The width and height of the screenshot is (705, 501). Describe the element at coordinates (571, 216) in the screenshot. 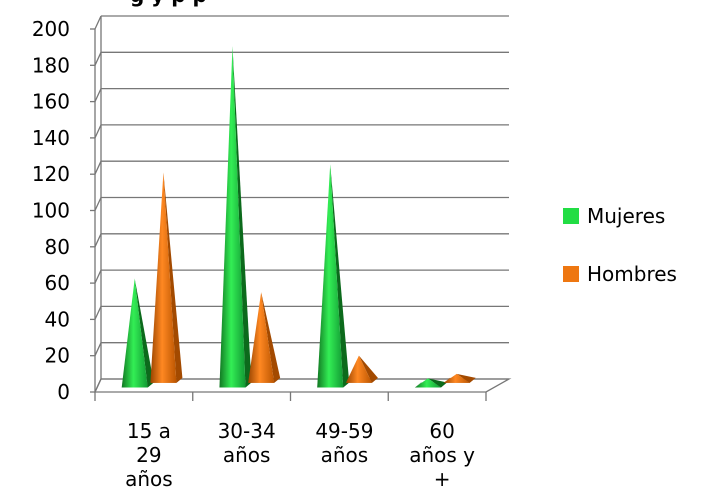

I see `legend-swatch-mujeres` at that location.